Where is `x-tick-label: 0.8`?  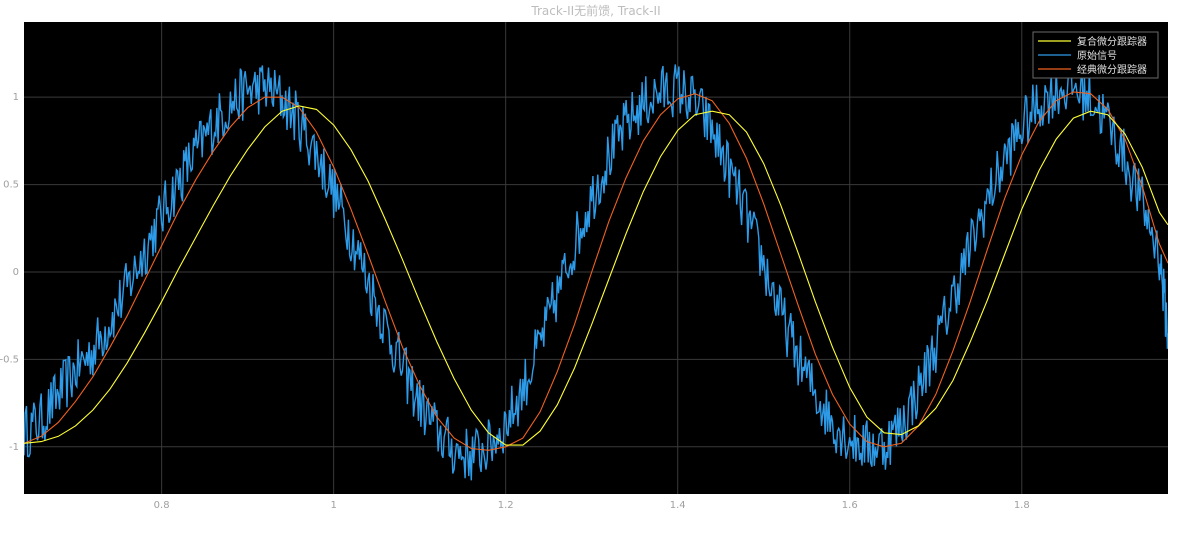 x-tick-label: 0.8 is located at coordinates (162, 505).